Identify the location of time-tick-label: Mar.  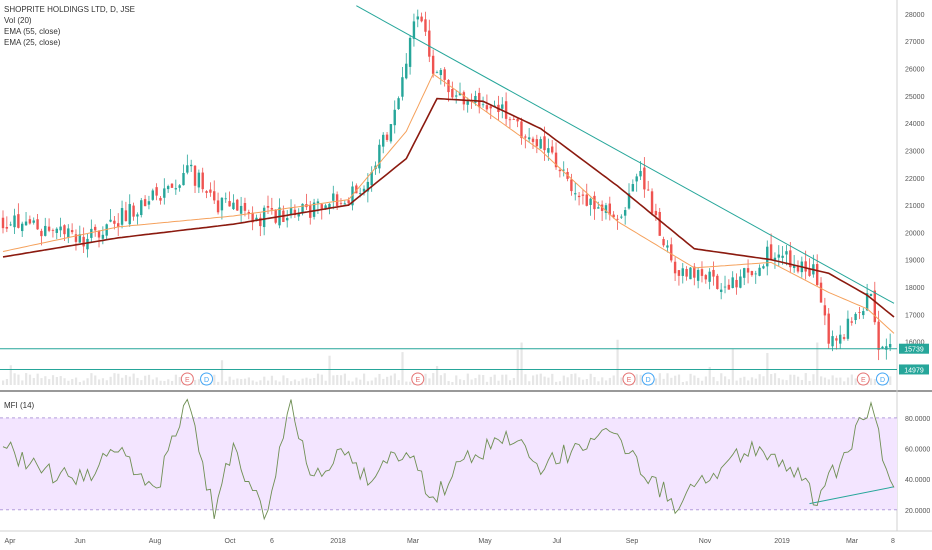
(852, 541).